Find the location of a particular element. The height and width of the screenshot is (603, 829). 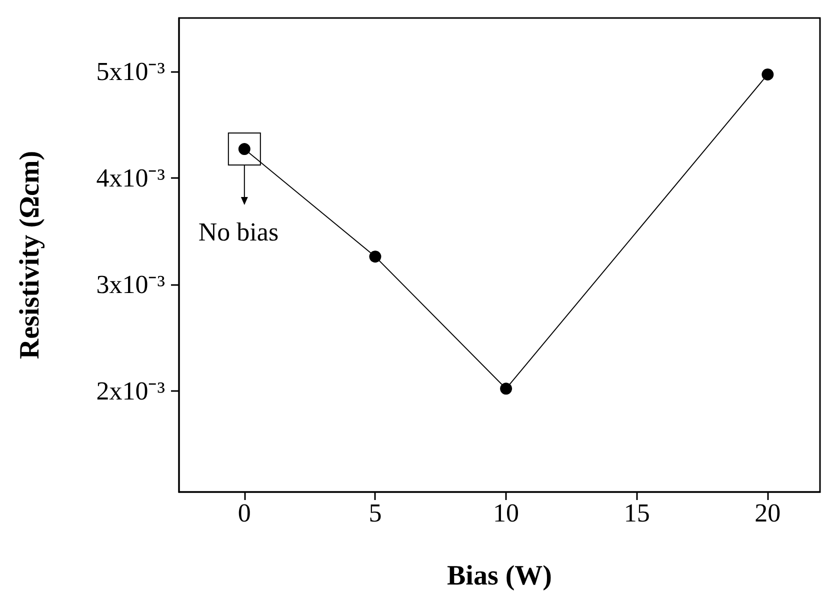

x-tick-label: 20 is located at coordinates (767, 513).